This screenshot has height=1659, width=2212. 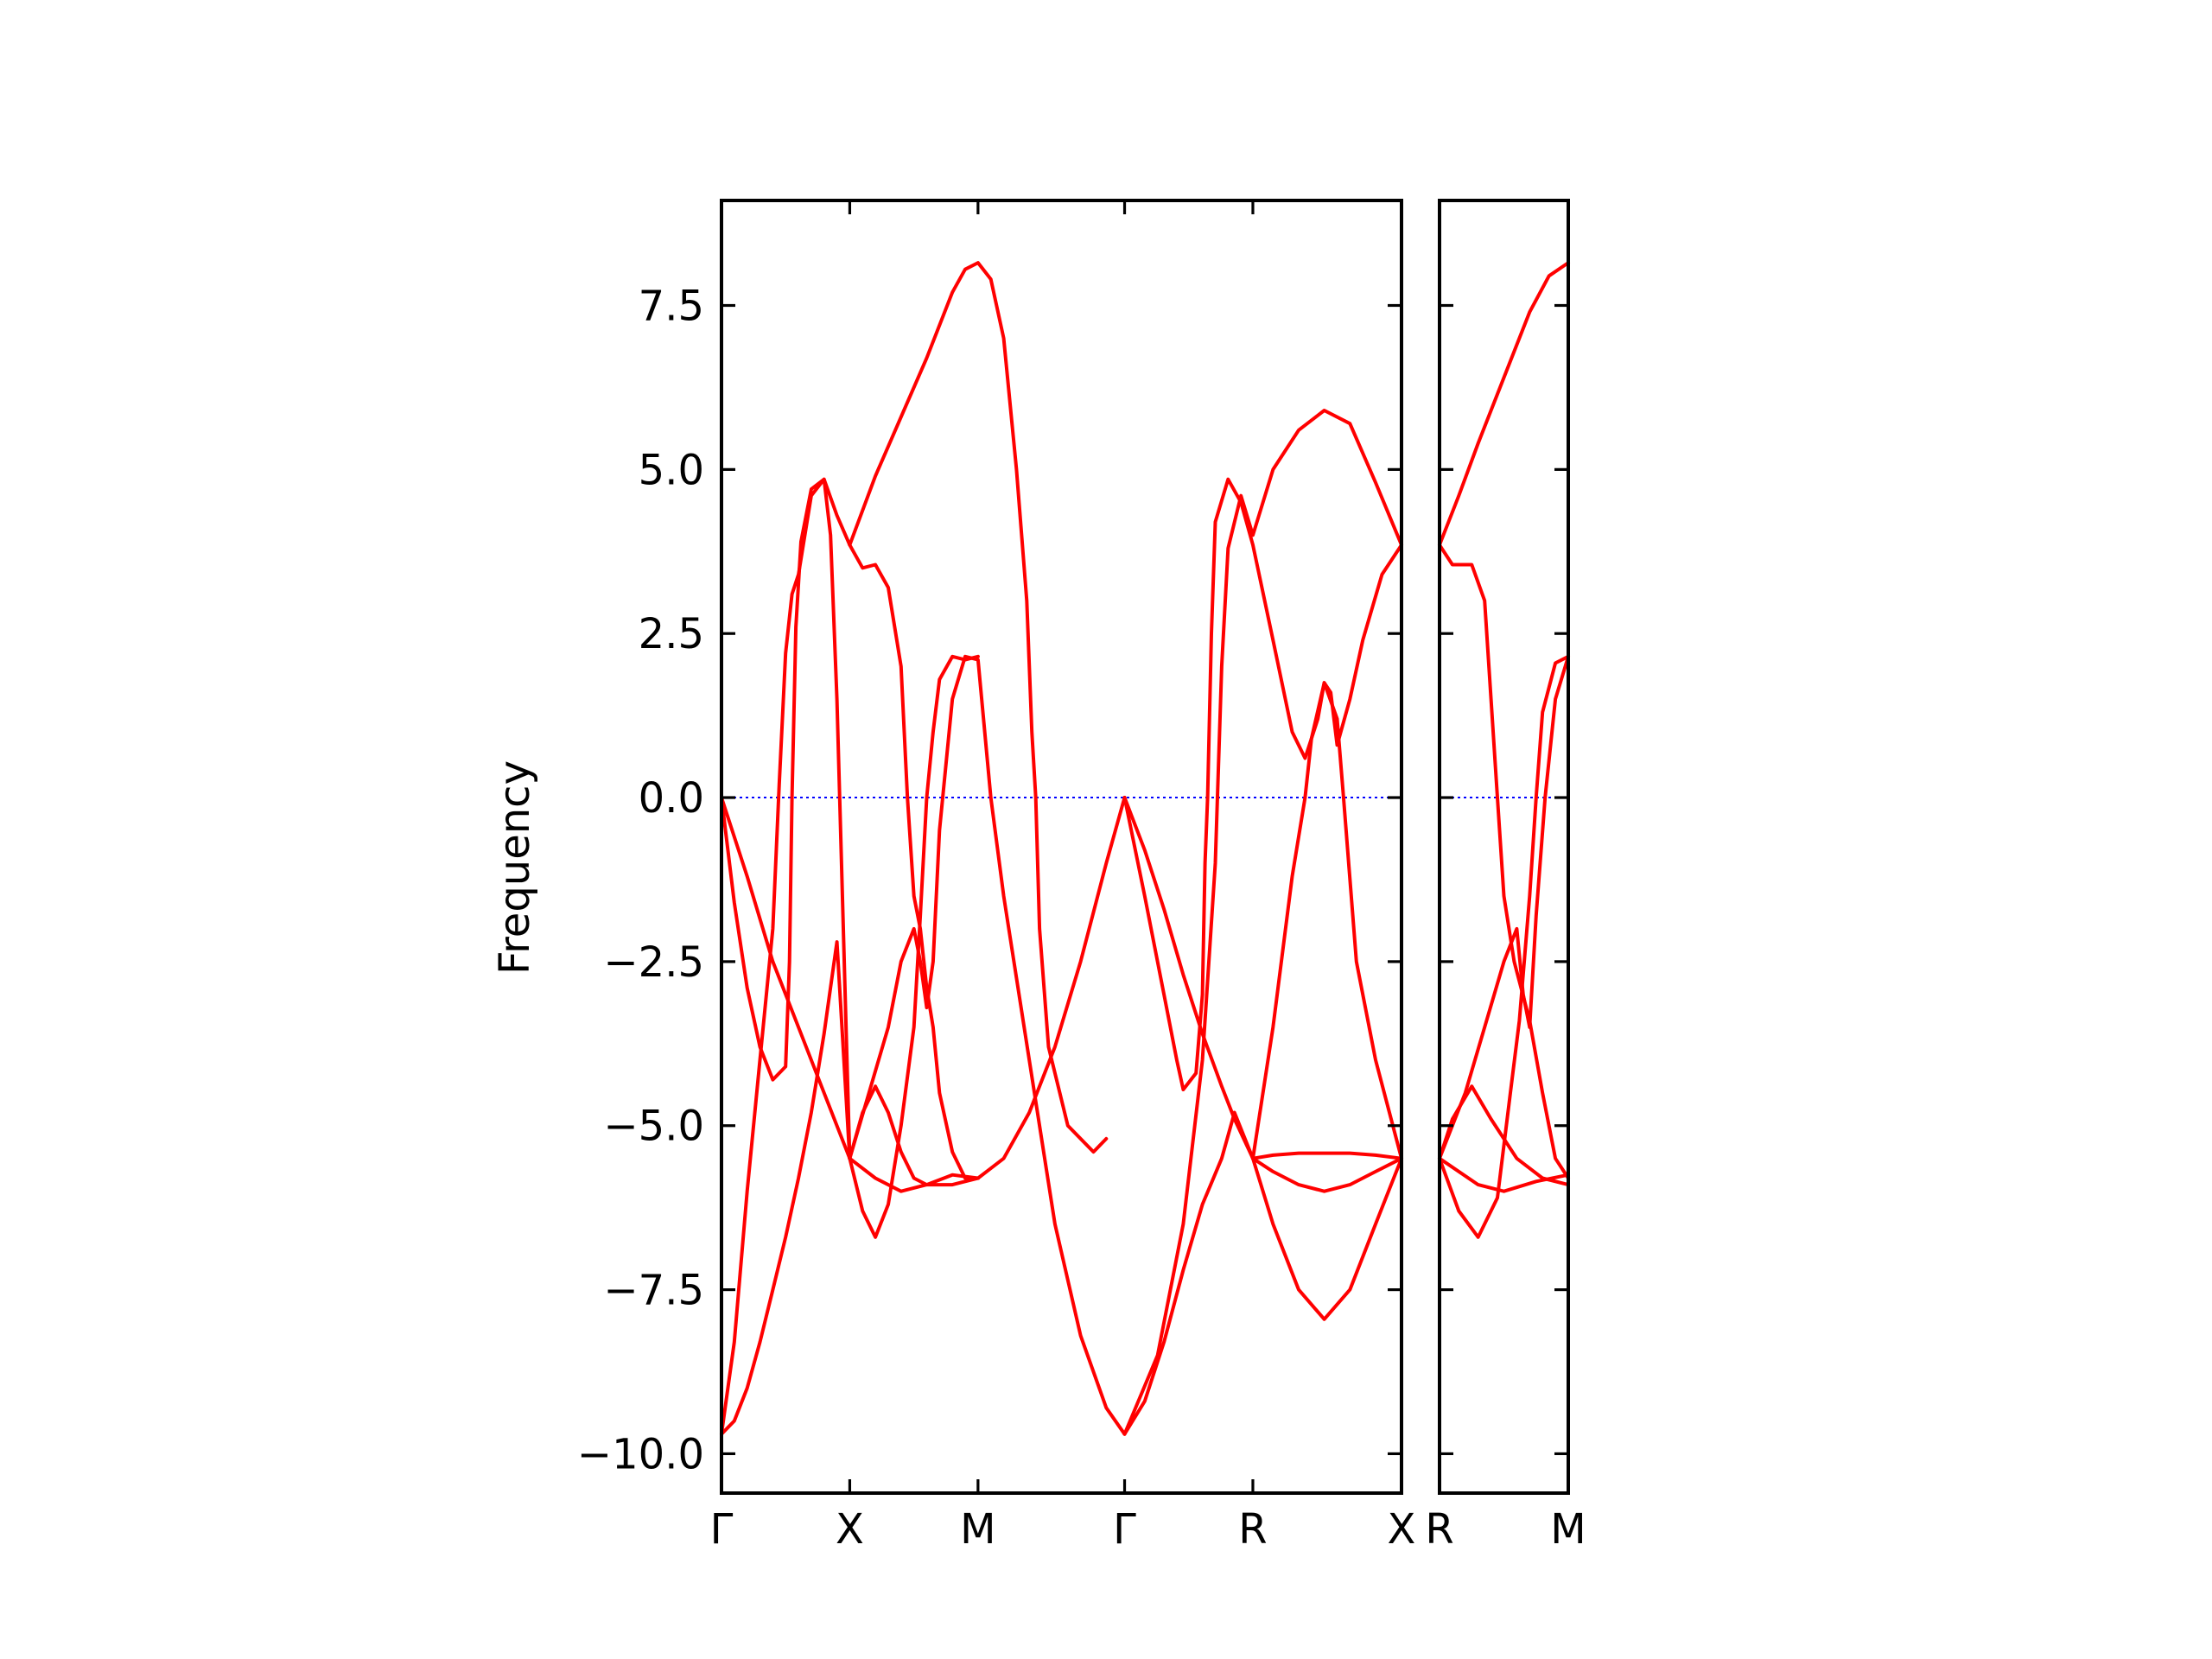 I want to click on y-tick-label: −7.5, so click(x=653, y=1291).